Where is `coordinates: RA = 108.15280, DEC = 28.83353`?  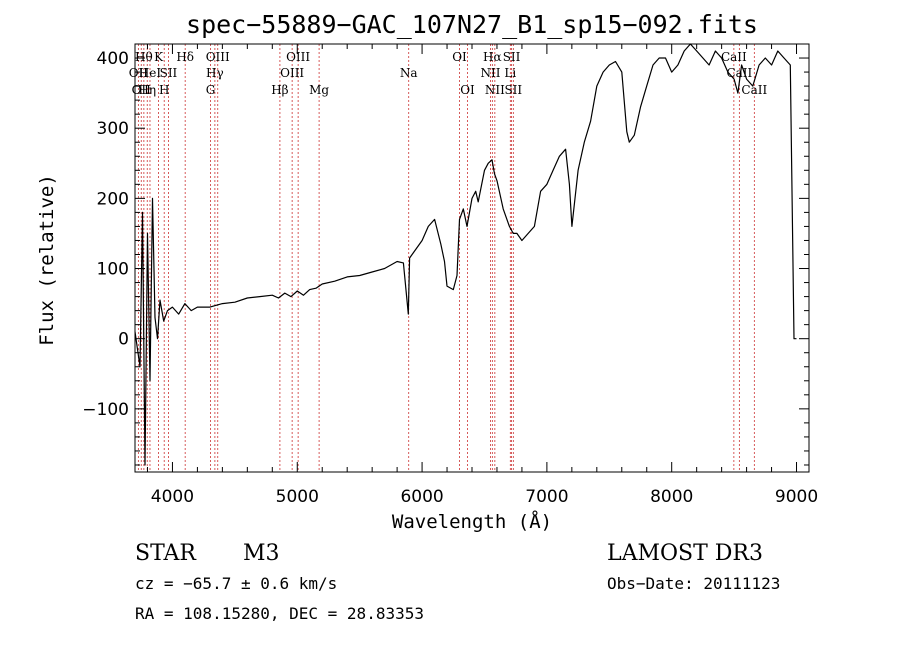 coordinates: RA = 108.15280, DEC = 28.83353 is located at coordinates (279, 613).